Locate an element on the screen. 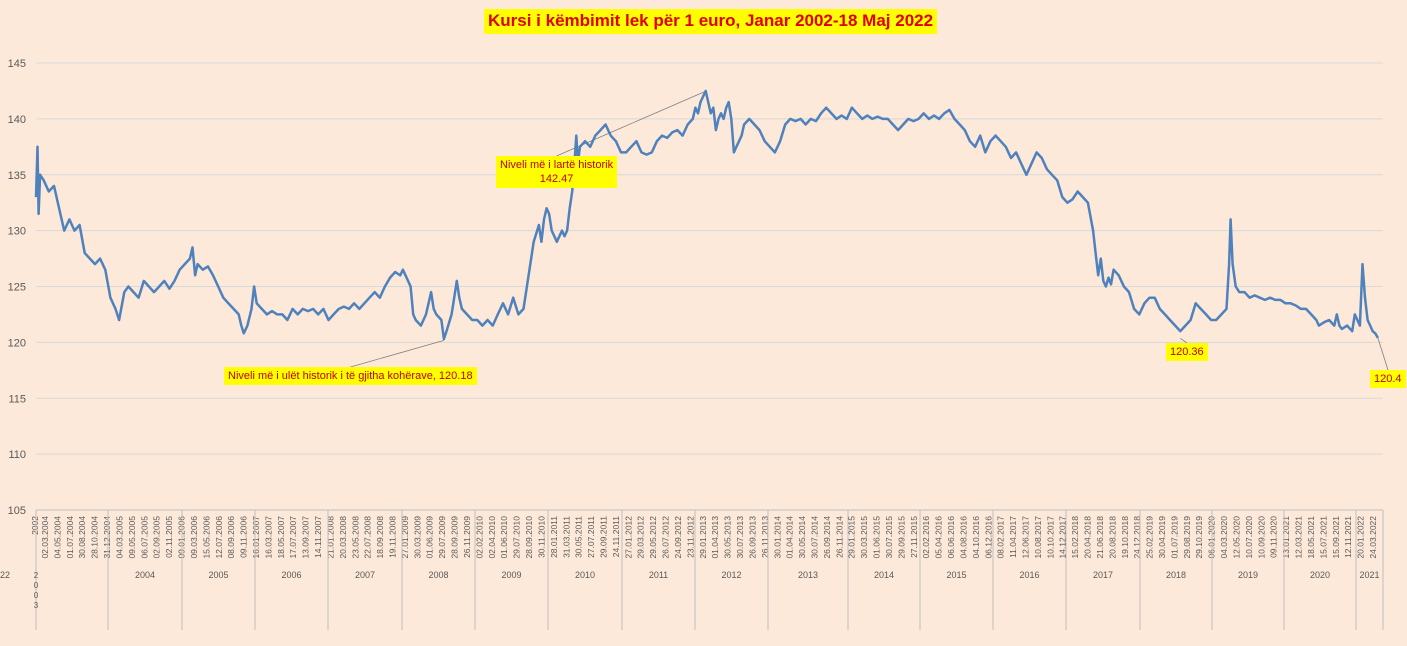  x-tick-label: 18.05.2021 is located at coordinates (1311, 537).